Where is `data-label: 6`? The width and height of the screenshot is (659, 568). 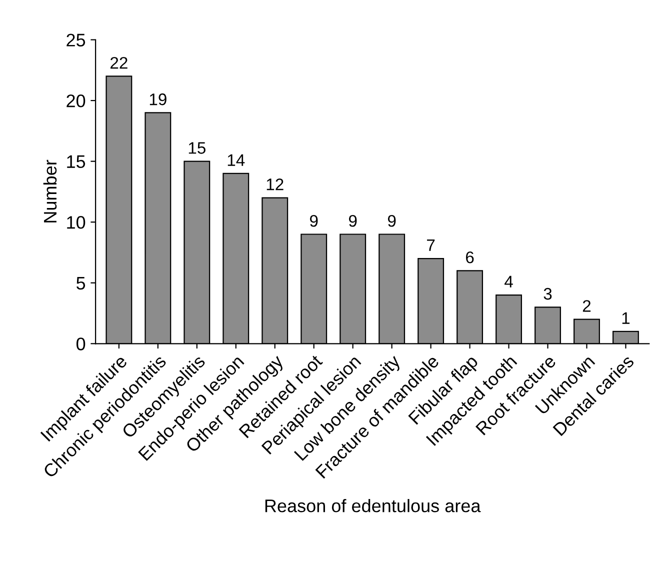
data-label: 6 is located at coordinates (470, 257).